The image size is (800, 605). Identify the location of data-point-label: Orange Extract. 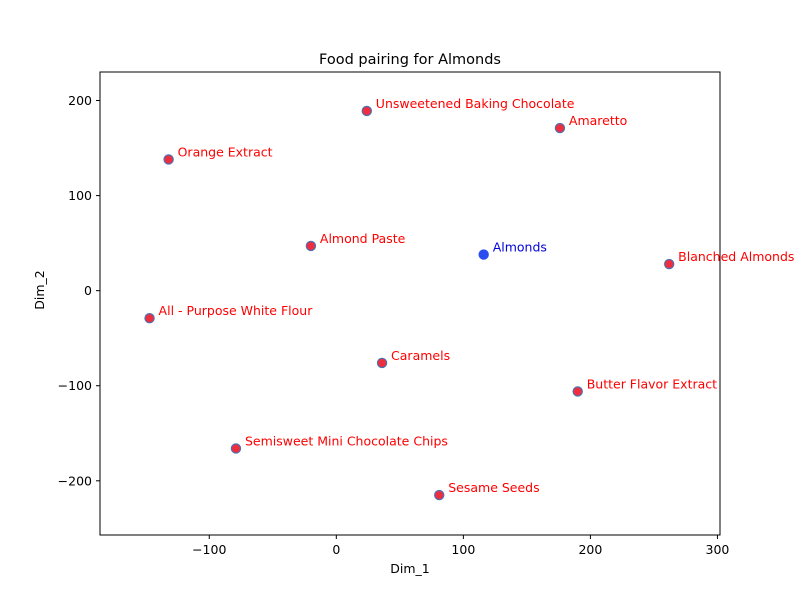
(225, 151).